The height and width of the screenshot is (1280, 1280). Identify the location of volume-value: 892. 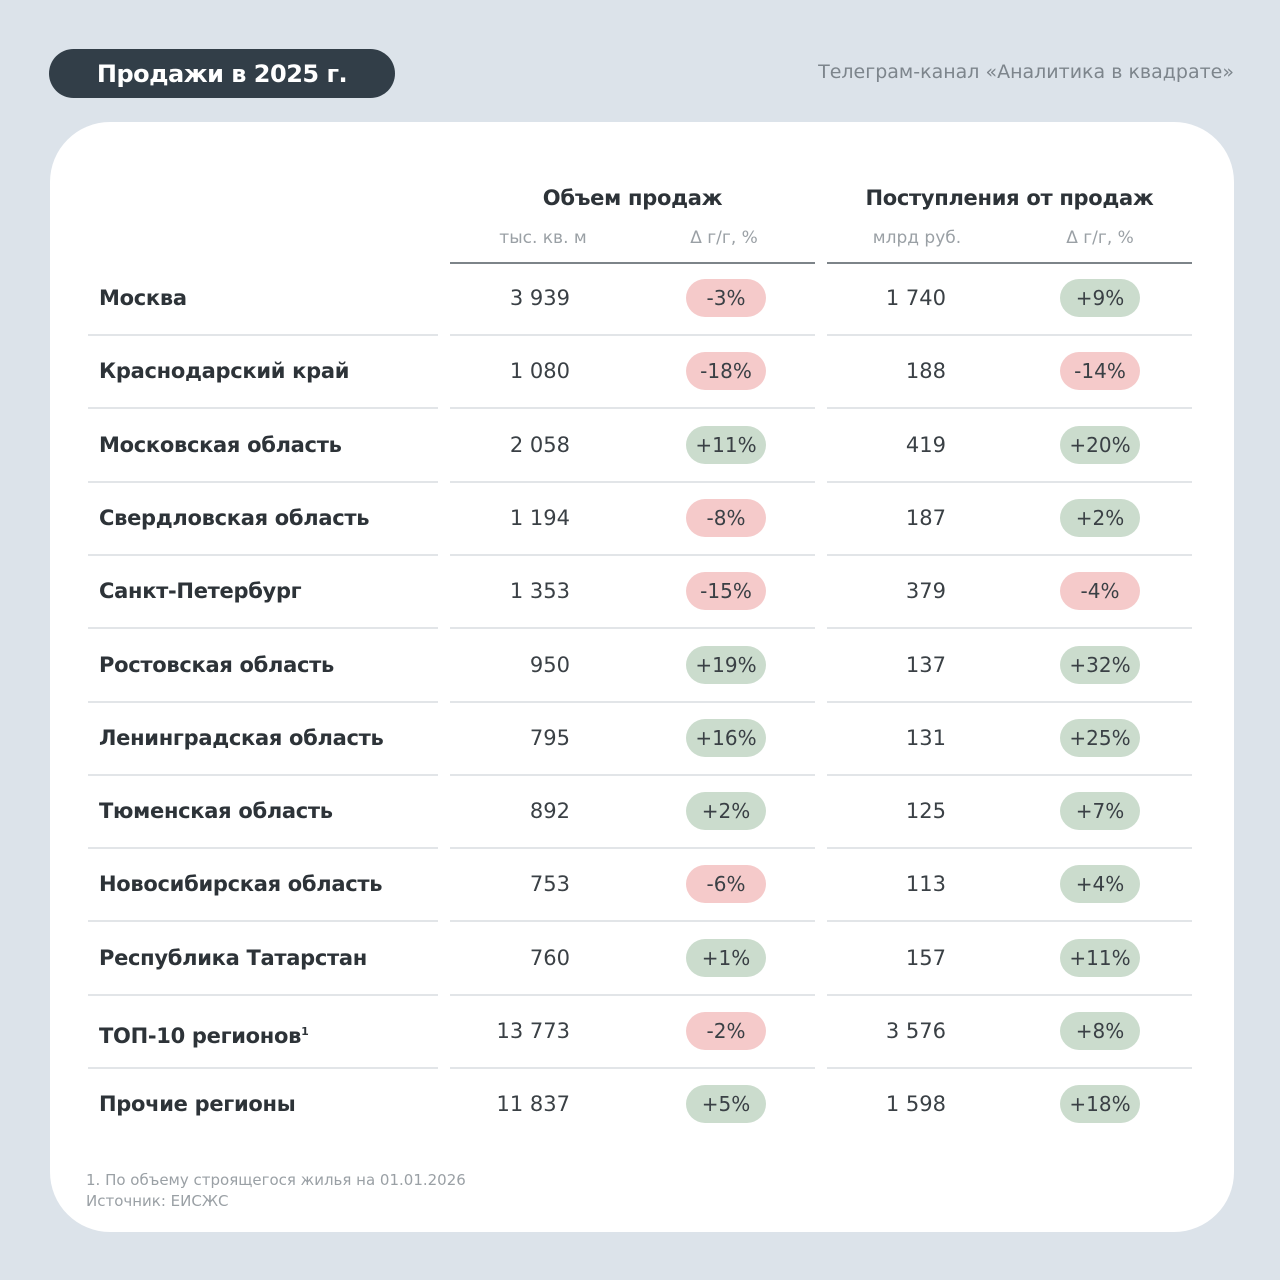
(549, 811).